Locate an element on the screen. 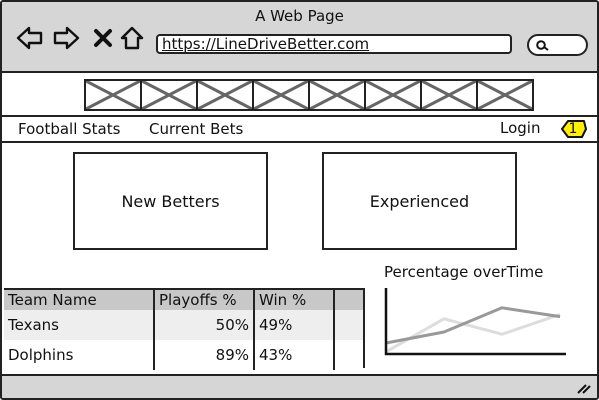 This screenshot has width=599, height=400. column-header-empty is located at coordinates (348, 300).